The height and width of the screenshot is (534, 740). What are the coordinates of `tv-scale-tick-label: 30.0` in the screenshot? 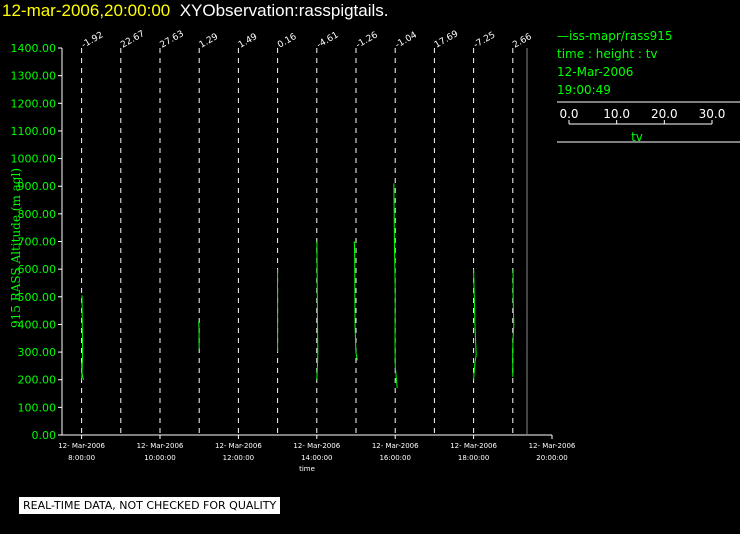 It's located at (712, 114).